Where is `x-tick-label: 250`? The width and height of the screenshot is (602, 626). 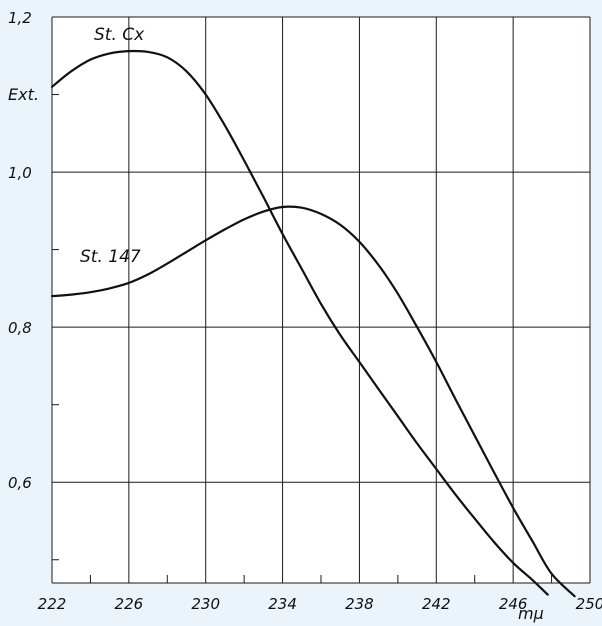 x-tick-label: 250 is located at coordinates (589, 604).